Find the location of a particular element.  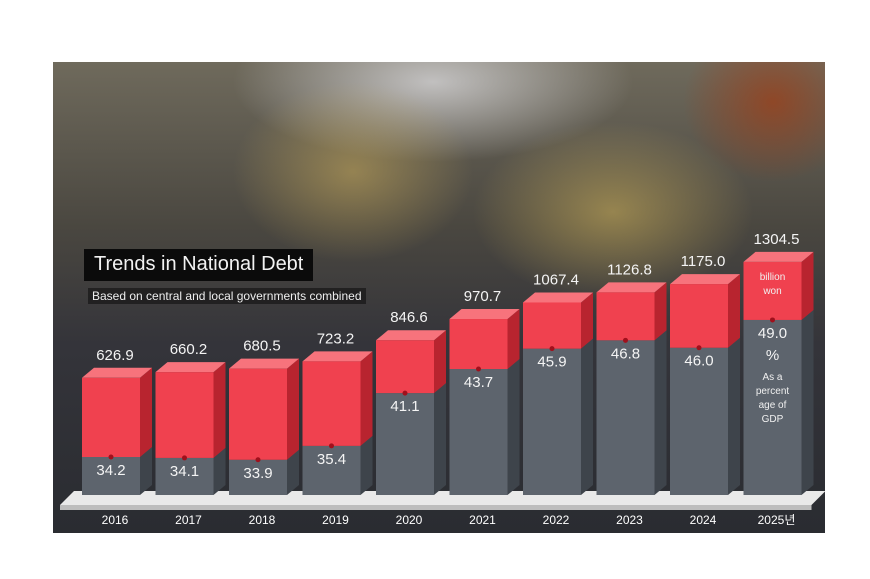

debt-label: 1126.8 is located at coordinates (629, 269).